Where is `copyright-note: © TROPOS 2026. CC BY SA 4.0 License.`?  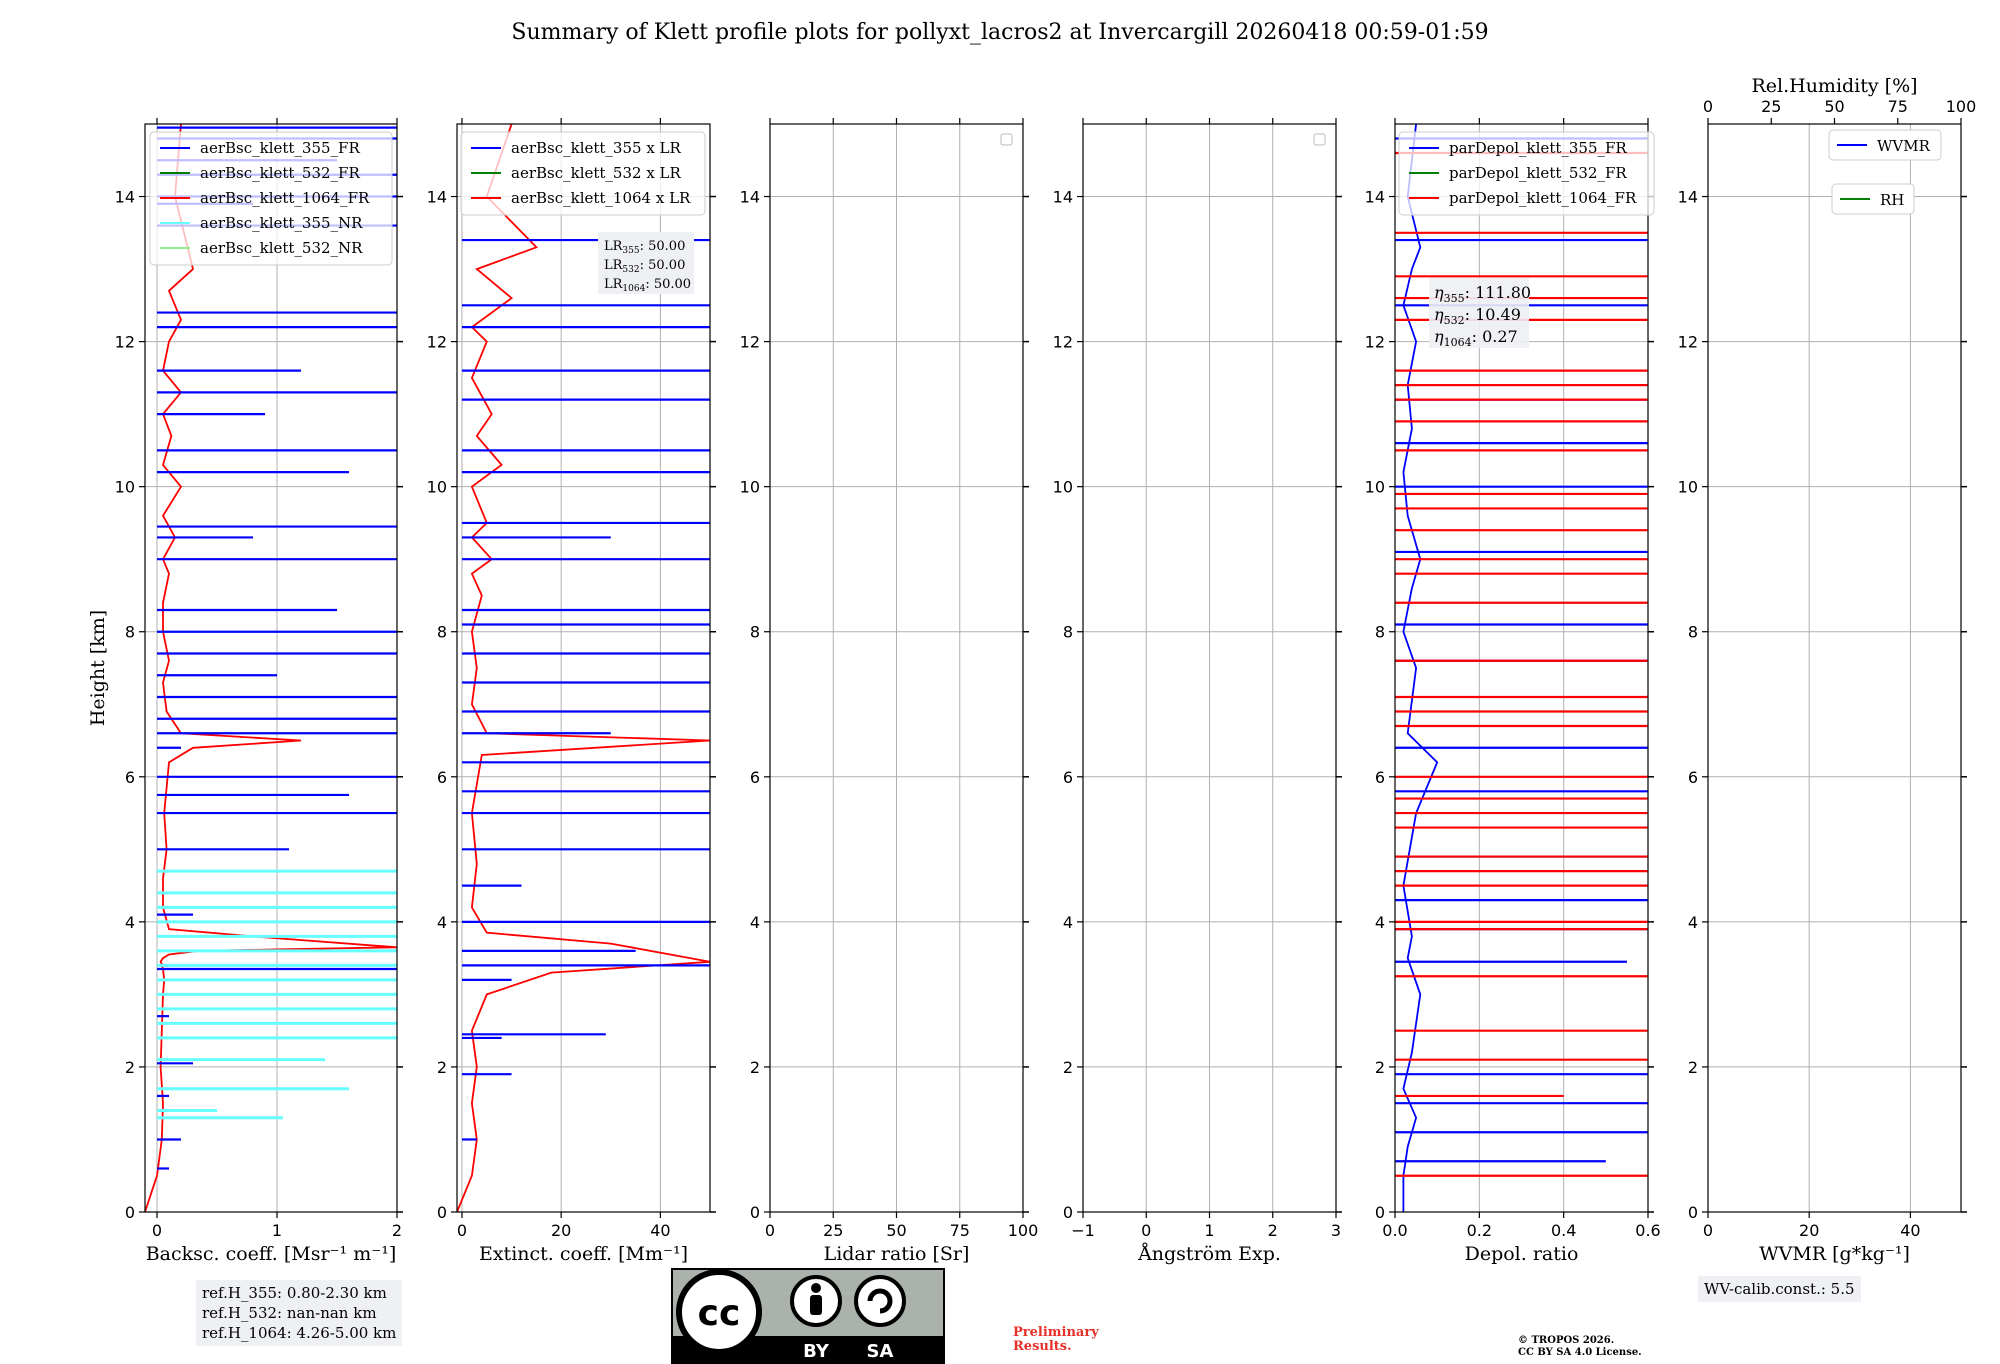
copyright-note: © TROPOS 2026. CC BY SA 4.0 License. is located at coordinates (1580, 1346).